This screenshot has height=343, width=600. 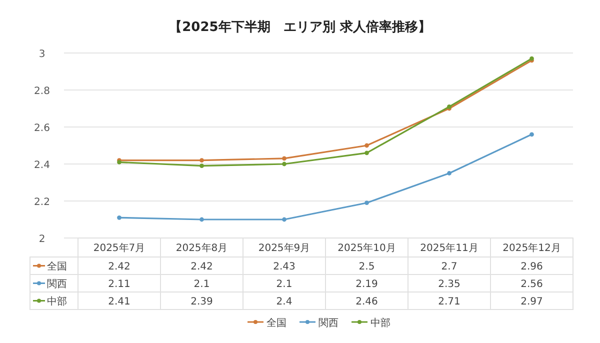 I want to click on data-label: 2.56, so click(x=531, y=284).